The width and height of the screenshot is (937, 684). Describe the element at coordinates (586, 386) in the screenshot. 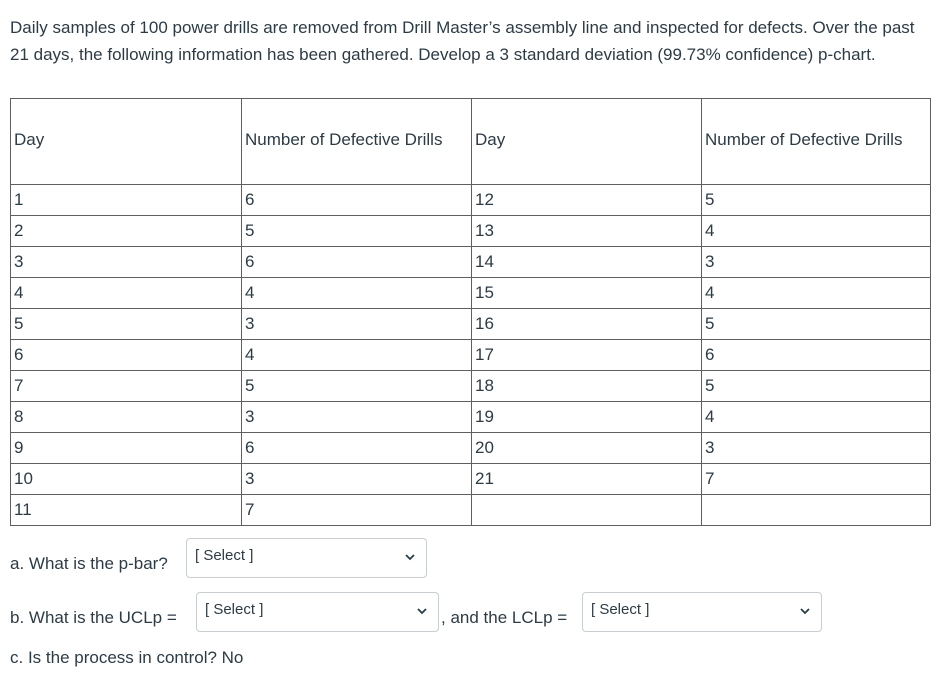

I see `day-cell: 18` at that location.